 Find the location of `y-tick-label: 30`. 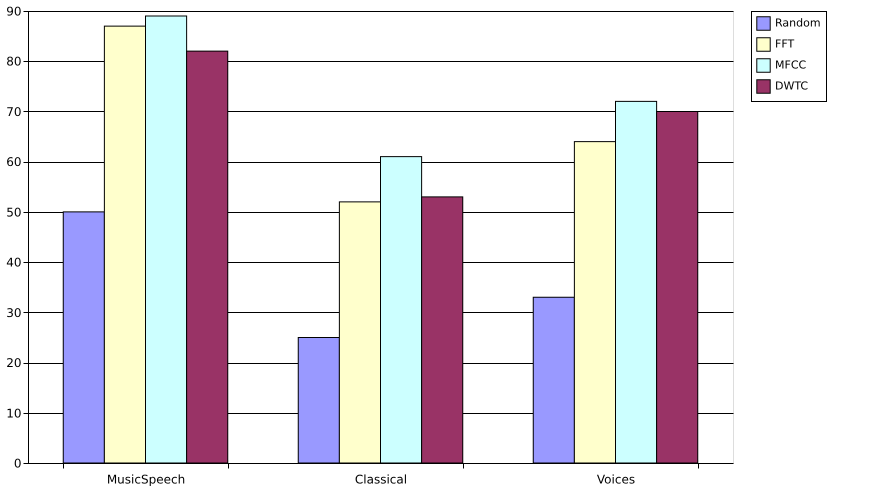

y-tick-label: 30 is located at coordinates (14, 313).